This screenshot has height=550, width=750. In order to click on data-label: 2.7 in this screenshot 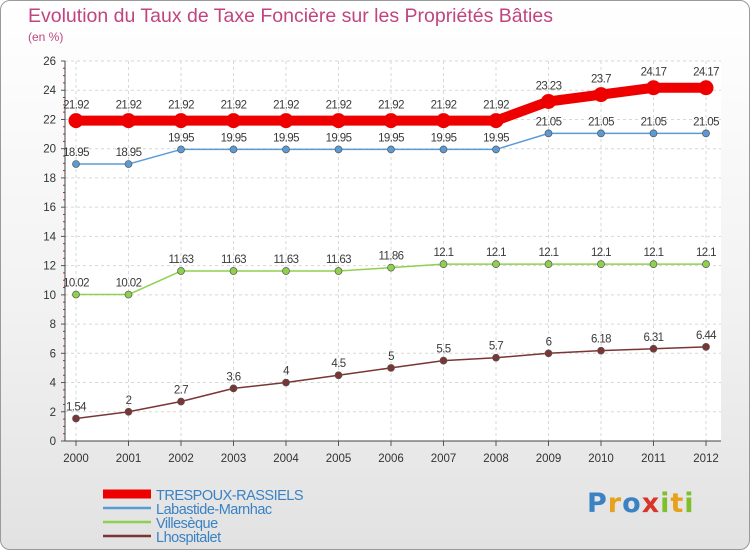, I will do `click(181, 391)`.